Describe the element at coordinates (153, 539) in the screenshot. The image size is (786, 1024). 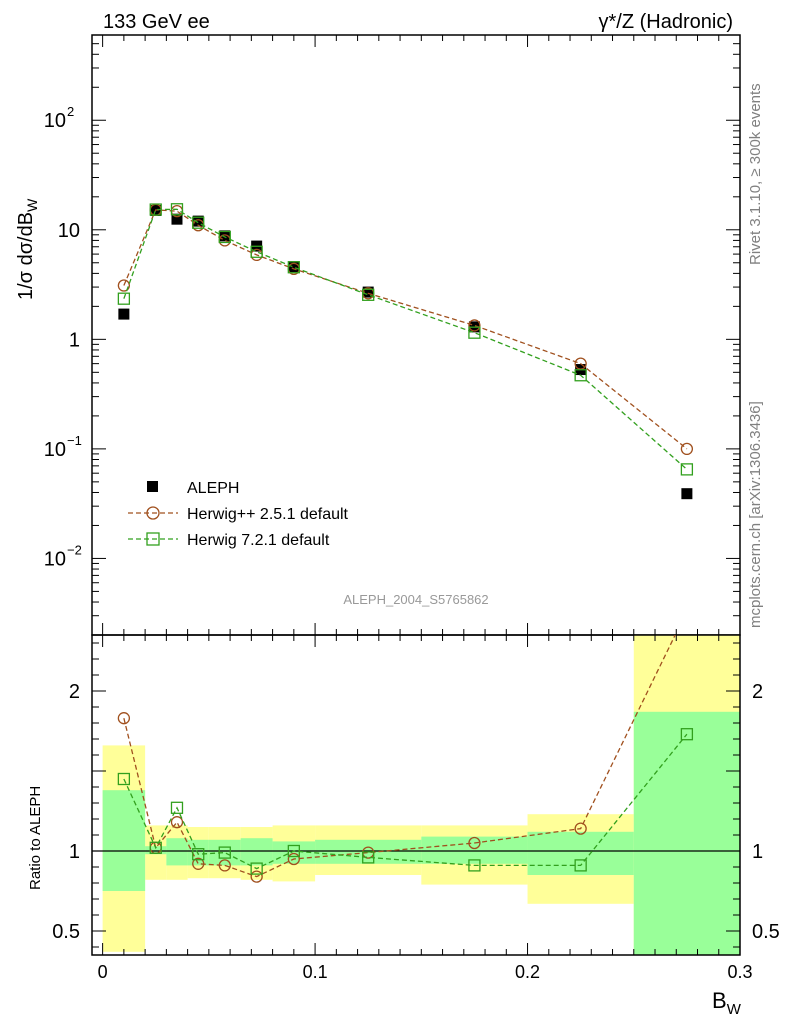
I see `legend-marker-herwig7` at that location.